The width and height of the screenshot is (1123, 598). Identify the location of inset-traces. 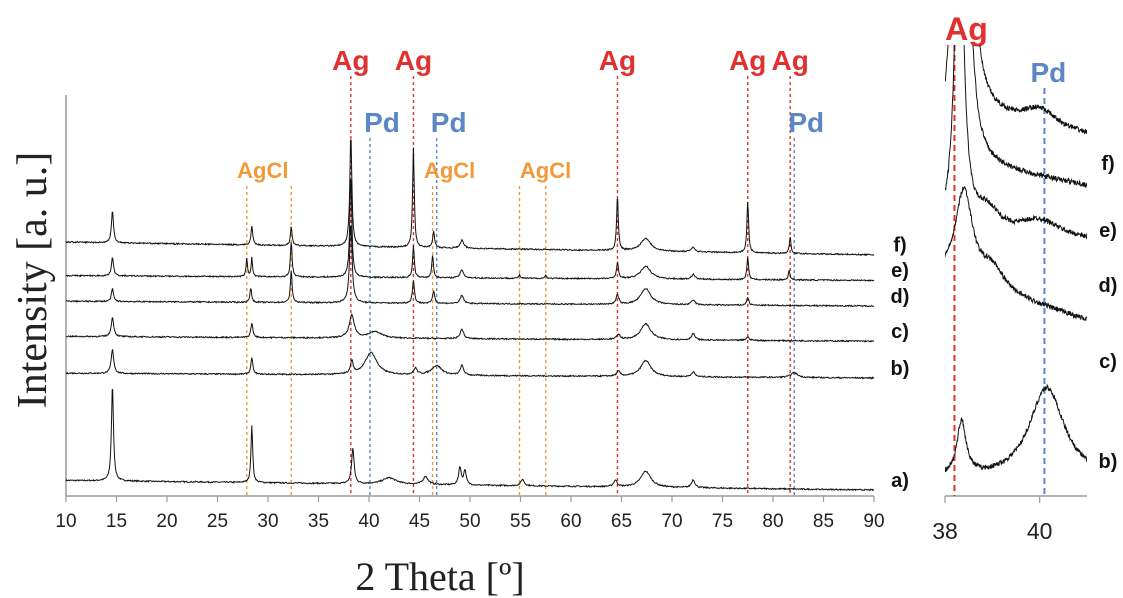
(1016, 258).